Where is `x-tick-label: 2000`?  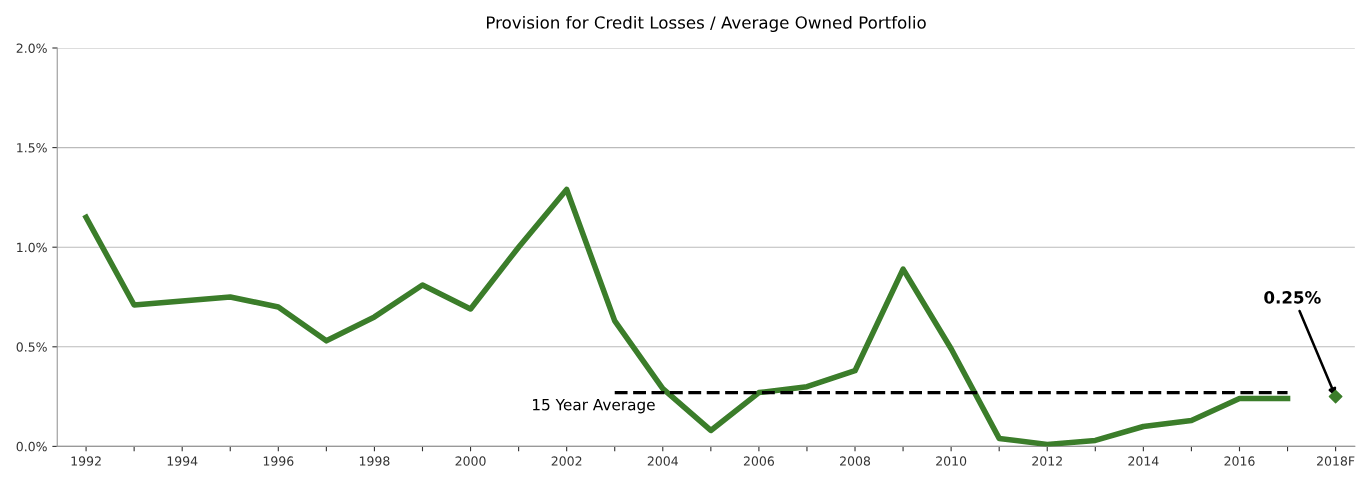 x-tick-label: 2000 is located at coordinates (470, 461).